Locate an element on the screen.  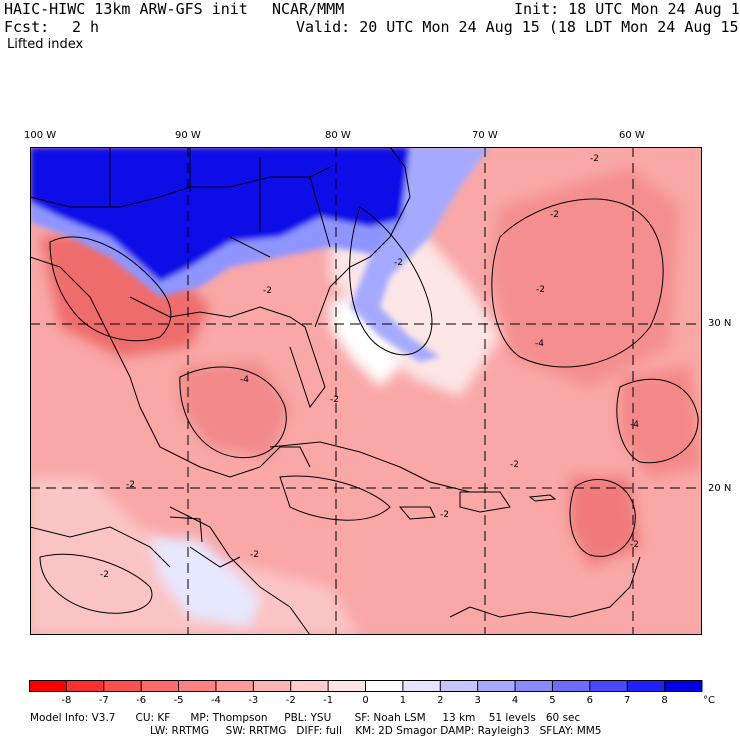
colorbar-tick-label: -7 is located at coordinates (104, 700).